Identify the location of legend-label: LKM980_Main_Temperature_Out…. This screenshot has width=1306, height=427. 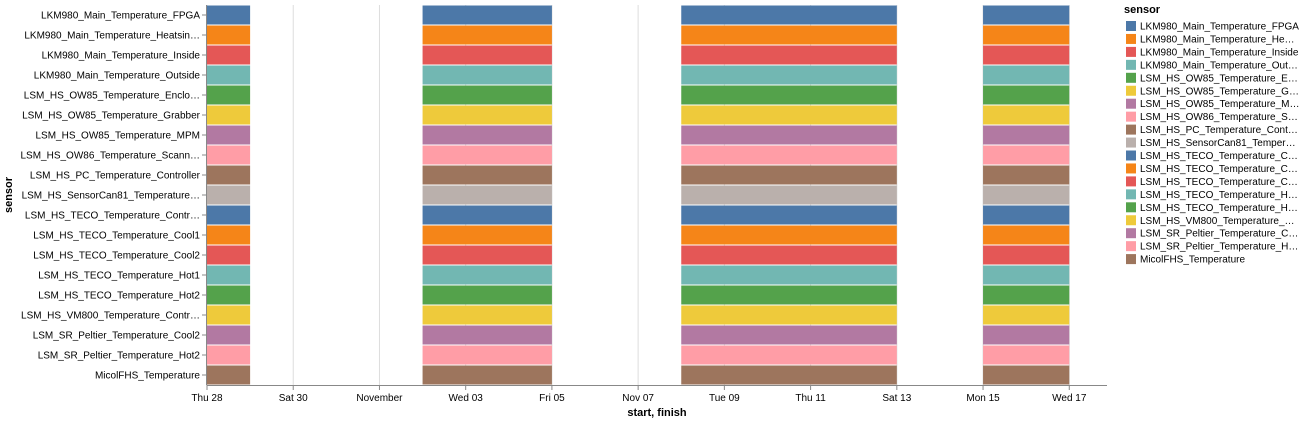
(1219, 65).